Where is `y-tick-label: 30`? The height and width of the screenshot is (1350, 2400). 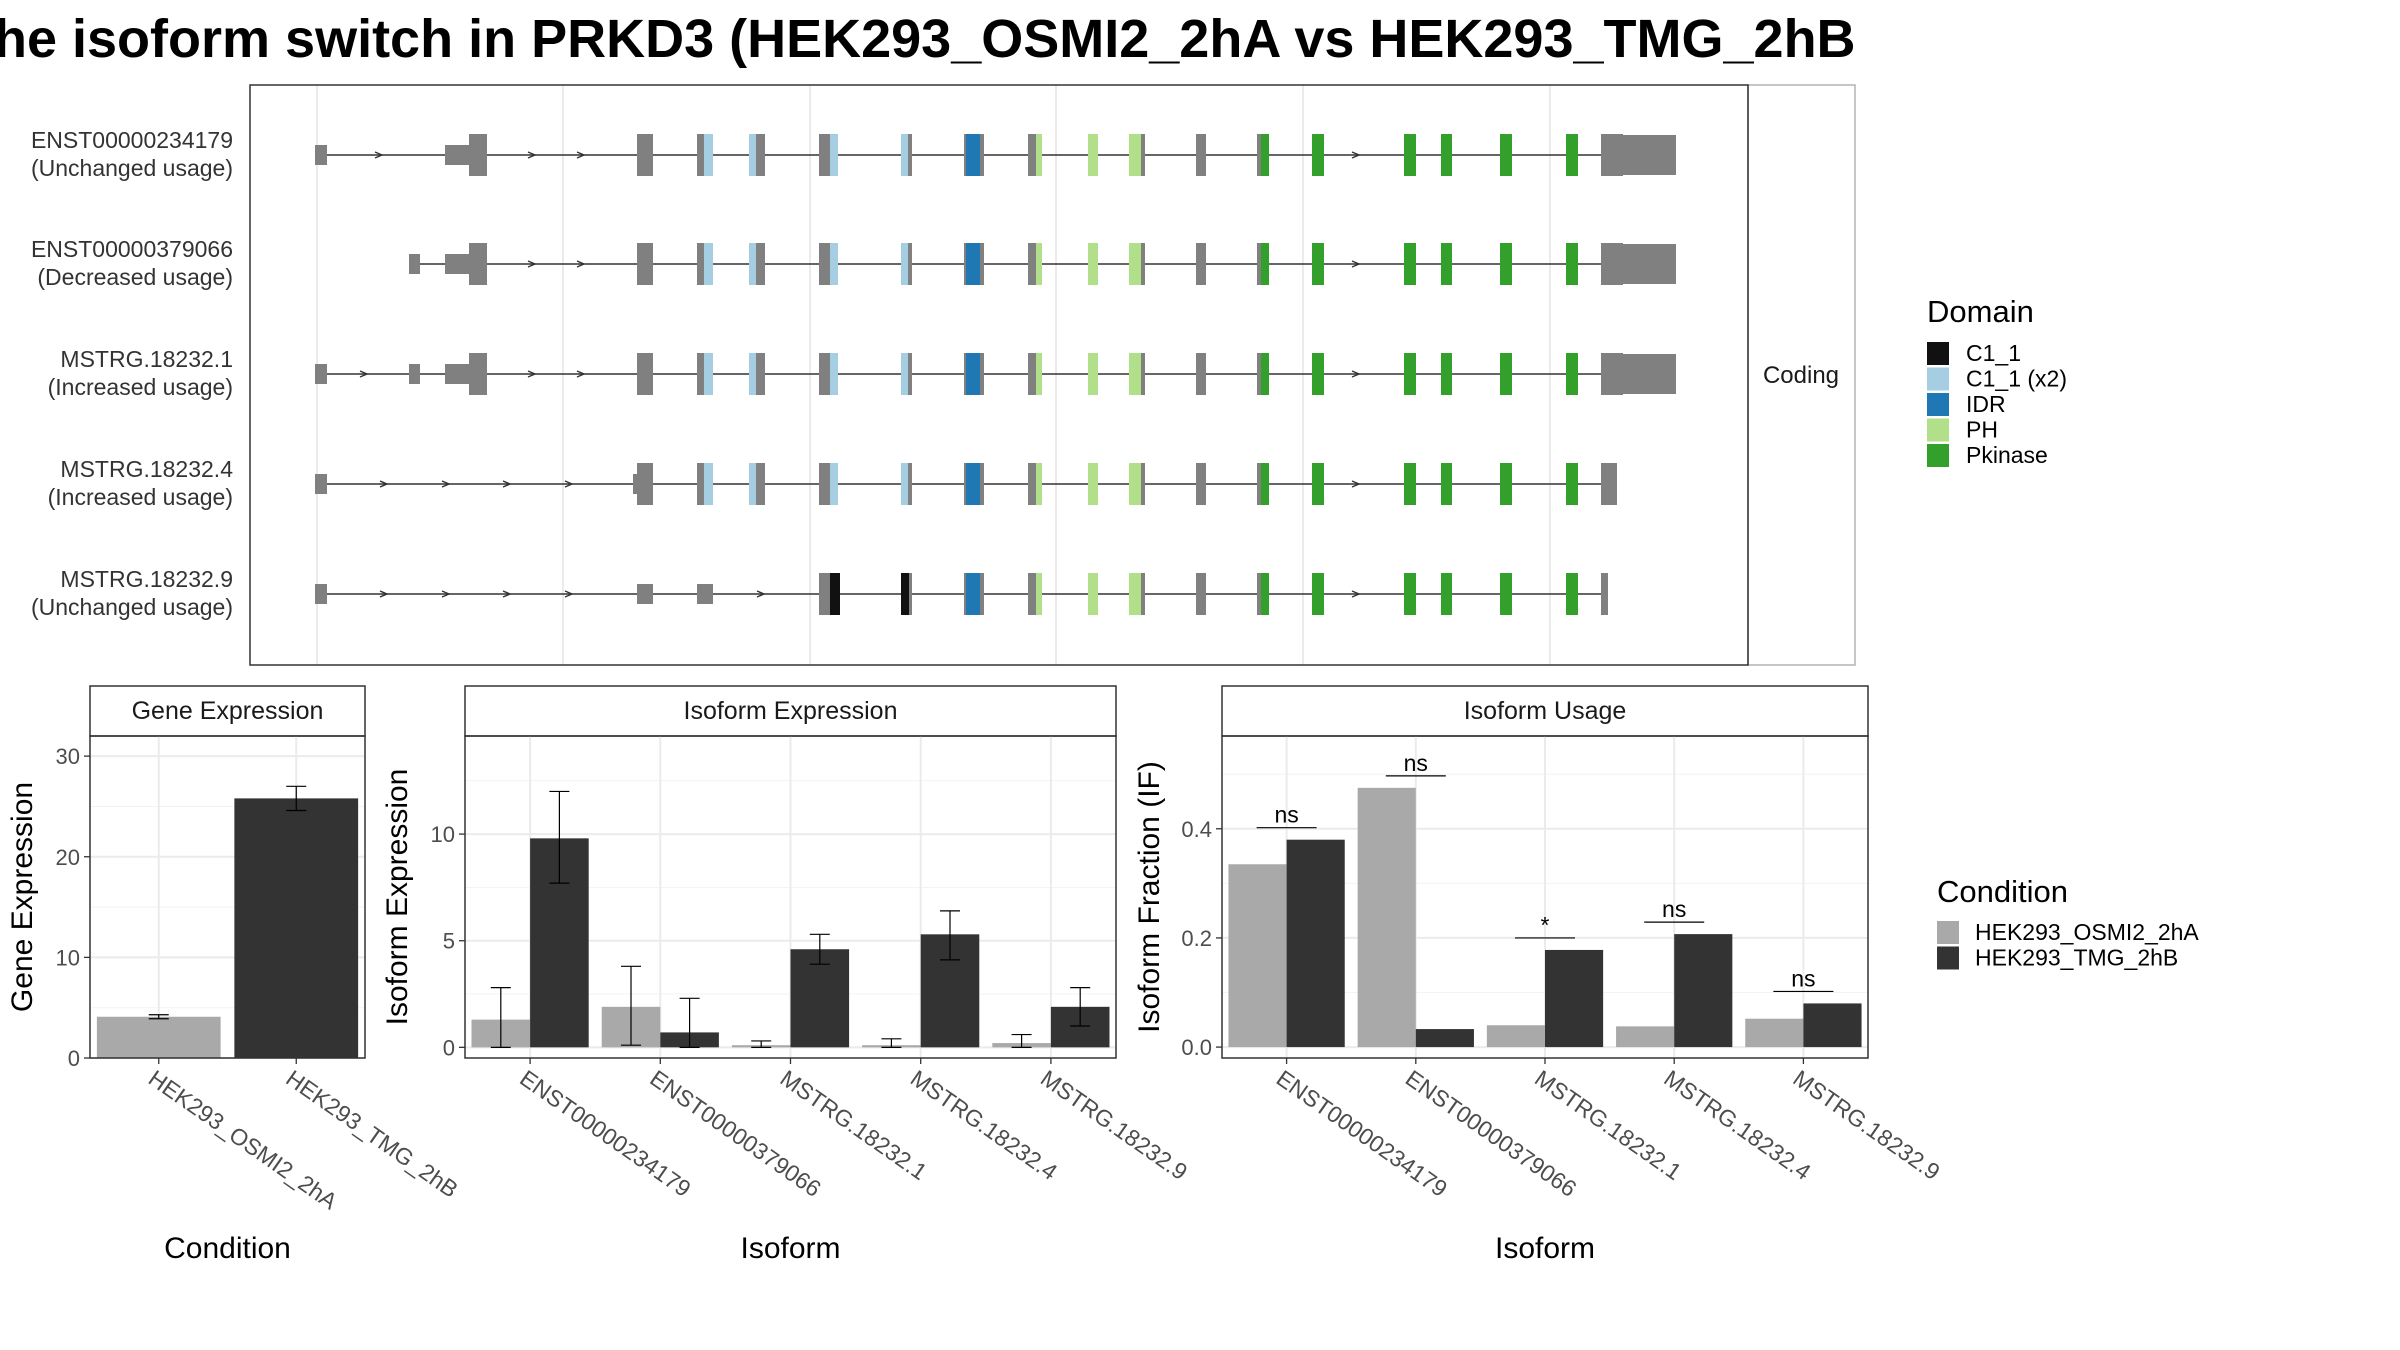
y-tick-label: 30 is located at coordinates (68, 756).